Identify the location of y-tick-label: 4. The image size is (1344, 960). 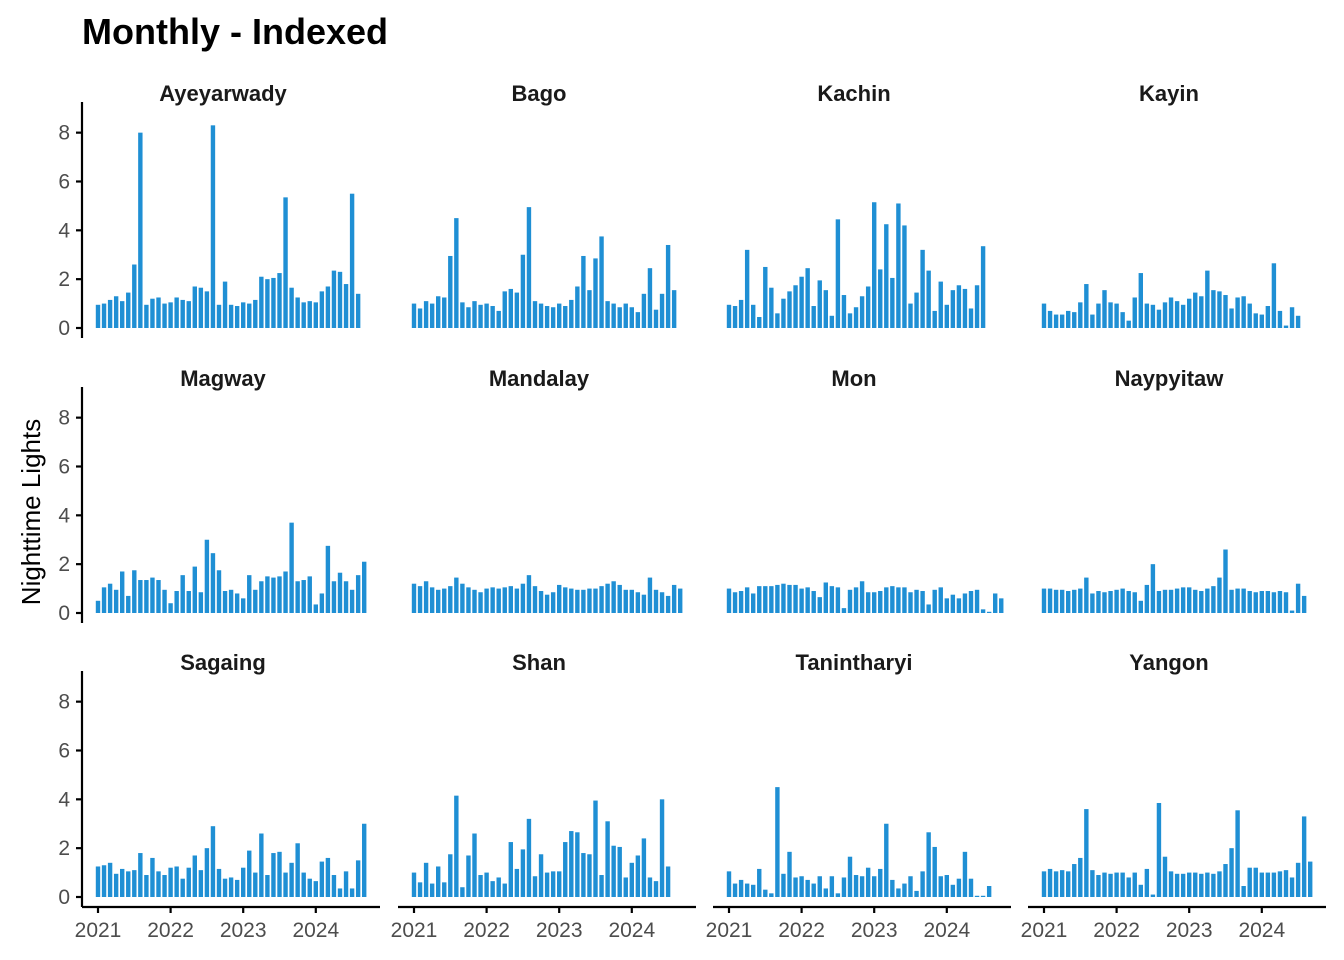
(64, 799).